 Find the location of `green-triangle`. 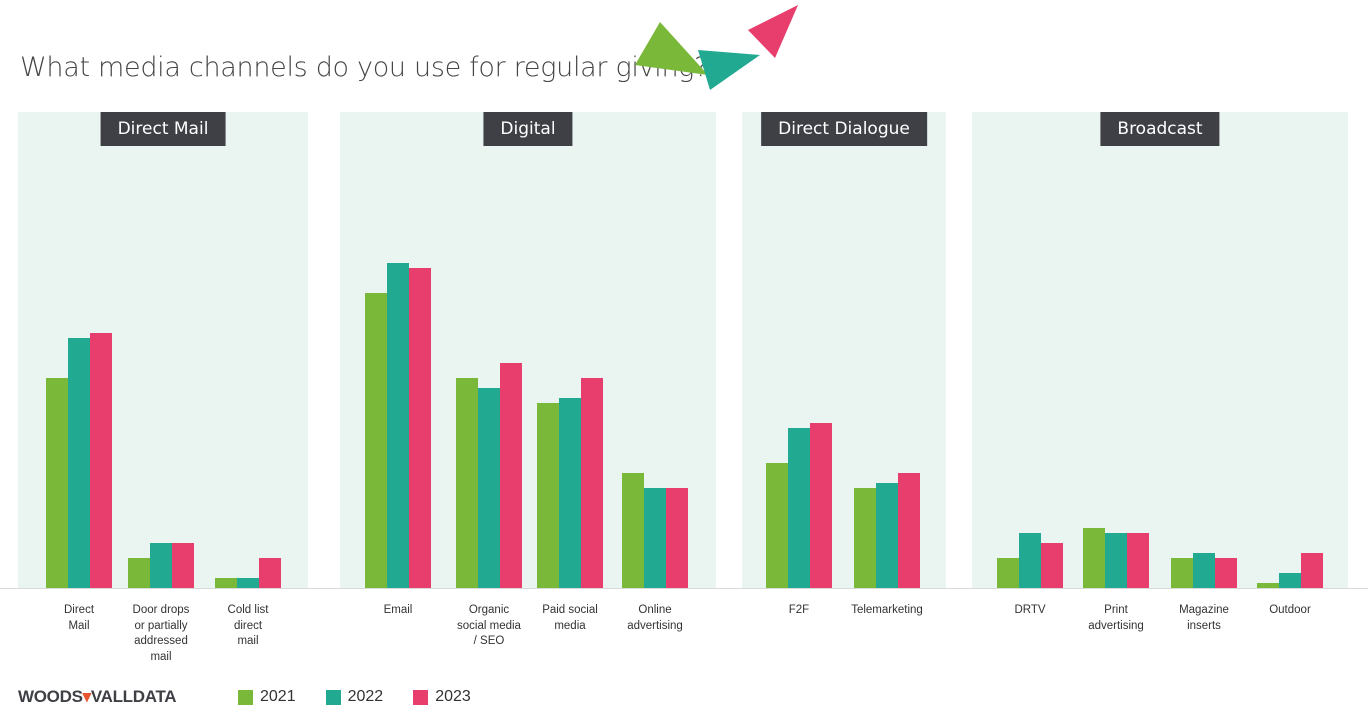

green-triangle is located at coordinates (671, 48).